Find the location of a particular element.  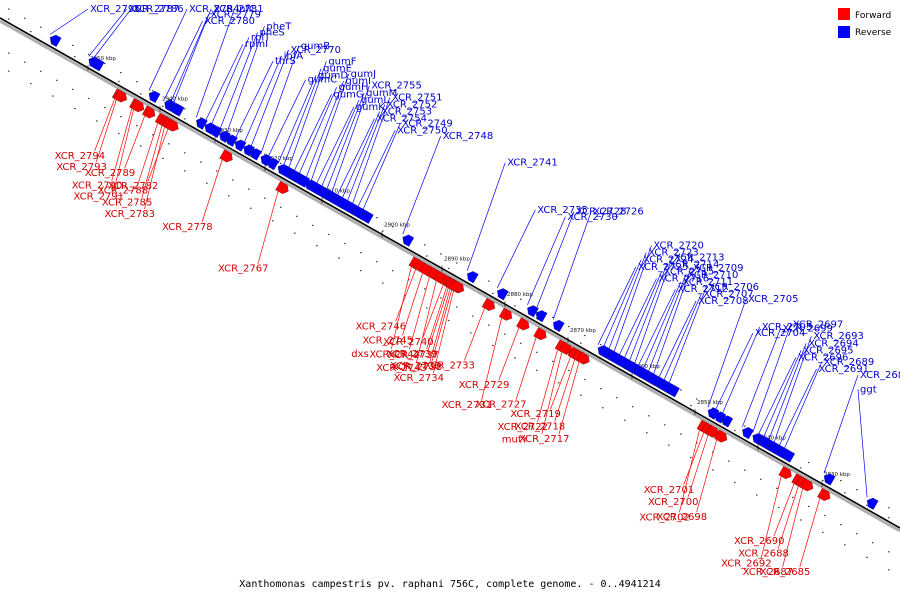

gene-label: XCR_2692 is located at coordinates (746, 564).